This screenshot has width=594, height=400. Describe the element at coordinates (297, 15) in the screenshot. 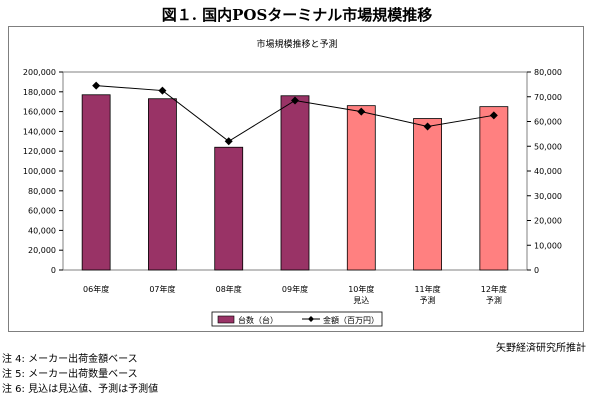

I see `figure-title: 図１. 国内POSターミナル市場規模推移` at that location.